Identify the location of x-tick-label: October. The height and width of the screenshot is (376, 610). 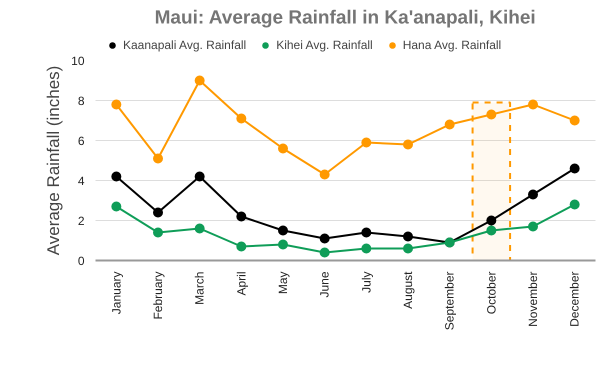
(491, 292).